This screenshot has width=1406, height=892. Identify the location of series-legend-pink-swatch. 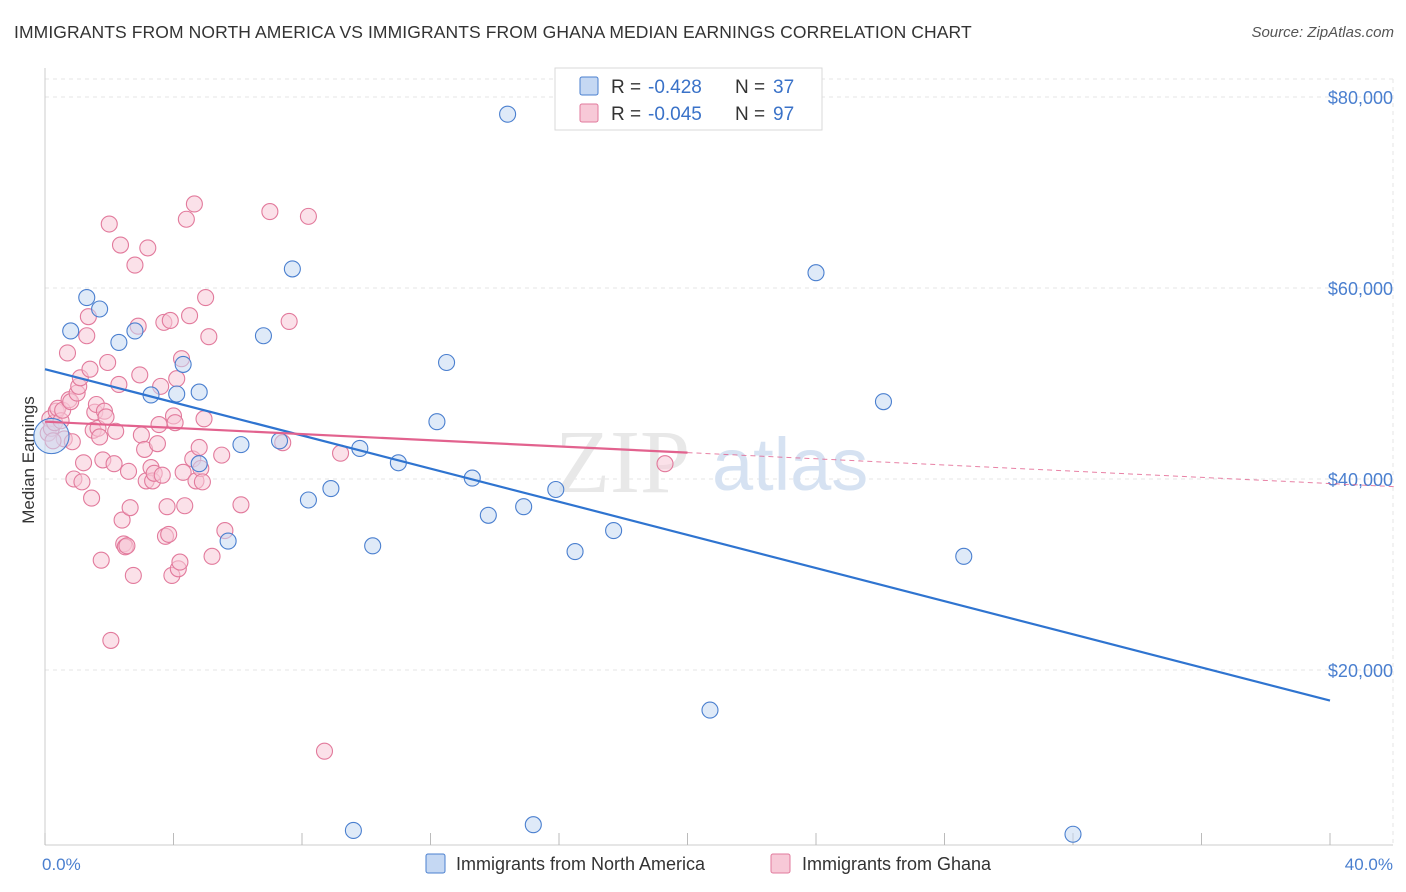
(780, 863).